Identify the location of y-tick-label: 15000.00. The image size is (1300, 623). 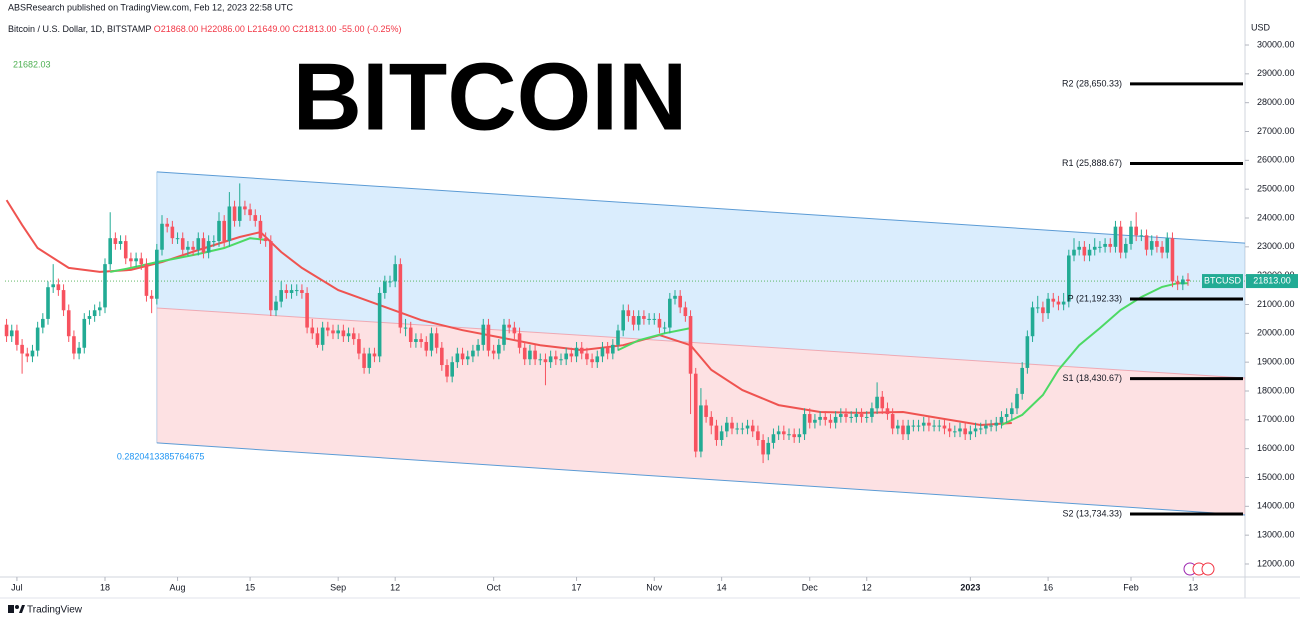
(1276, 477).